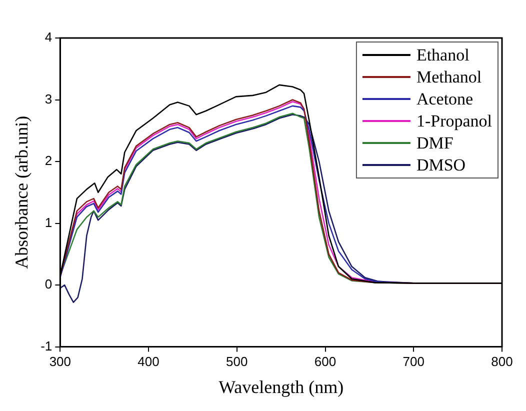 Image resolution: width=526 pixels, height=411 pixels. I want to click on x-tick-label: 300, so click(60, 362).